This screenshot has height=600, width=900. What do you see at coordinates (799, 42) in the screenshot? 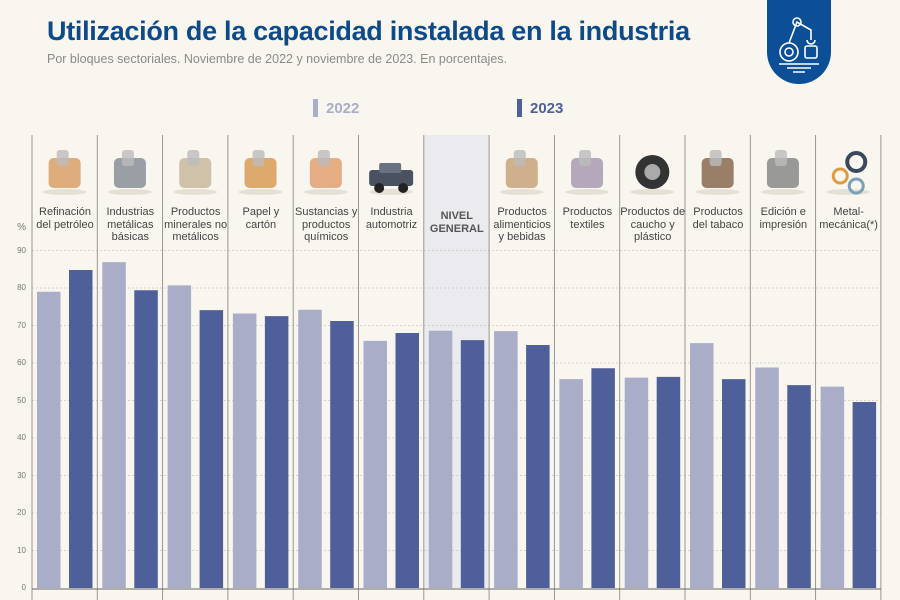
I see `industrial-robot-arm-icon` at bounding box center [799, 42].